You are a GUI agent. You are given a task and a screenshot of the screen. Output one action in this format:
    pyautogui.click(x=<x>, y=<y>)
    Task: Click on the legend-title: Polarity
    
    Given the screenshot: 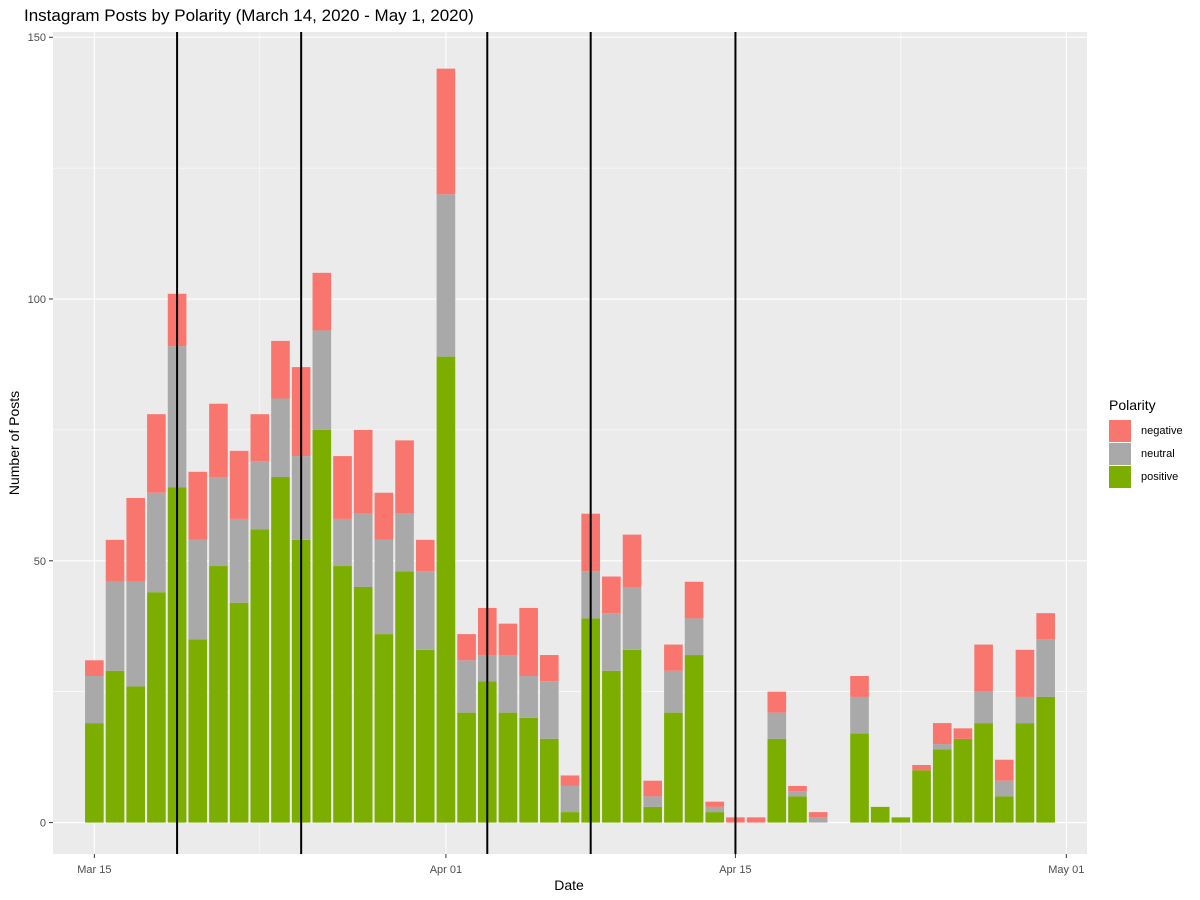 What is the action you would take?
    pyautogui.click(x=1132, y=405)
    